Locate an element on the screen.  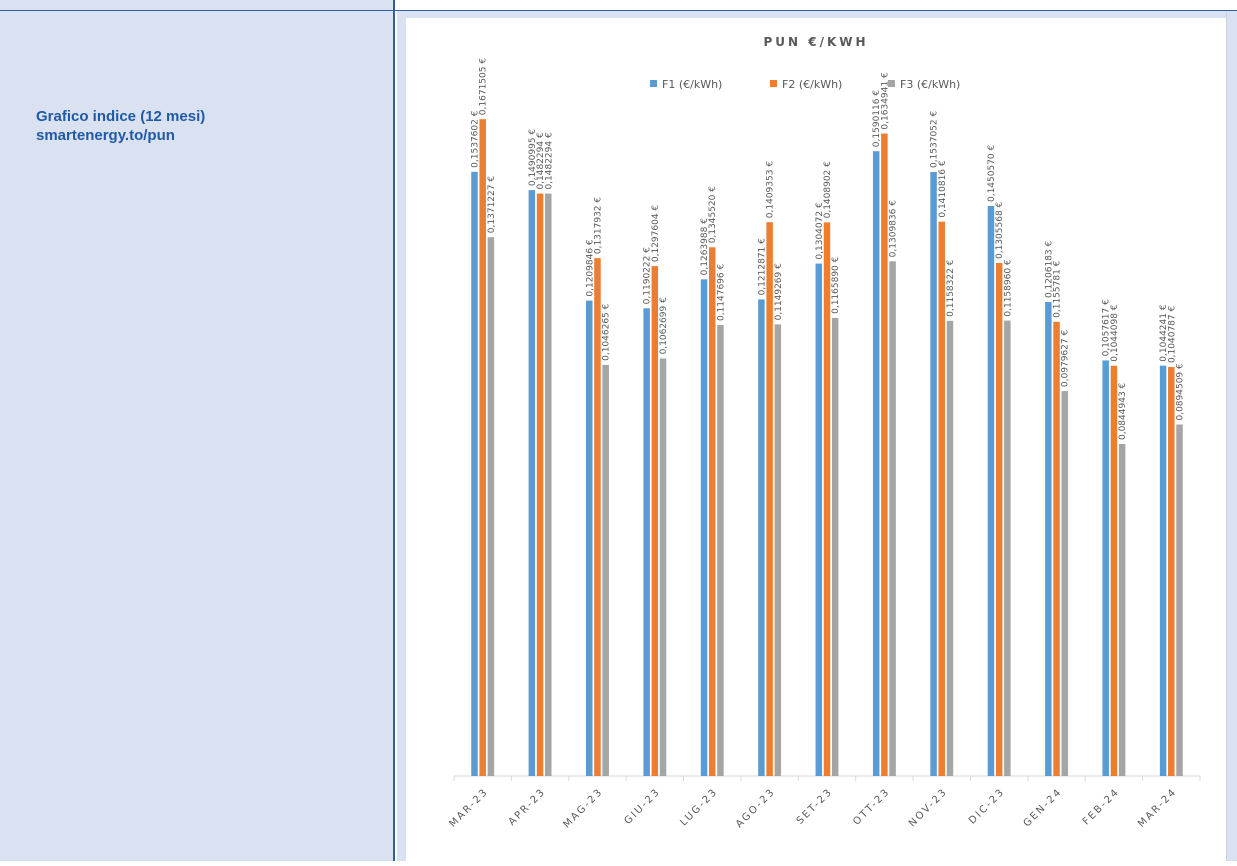
x-tick-label-feb-24: FEB-24 is located at coordinates (1101, 806).